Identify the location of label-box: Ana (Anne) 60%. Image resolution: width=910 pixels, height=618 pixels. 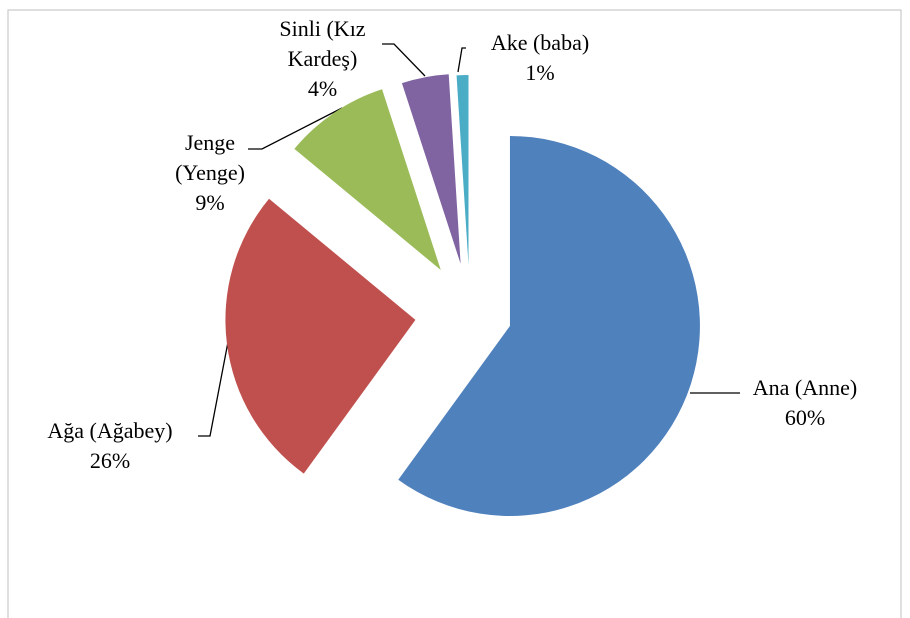
(805, 403).